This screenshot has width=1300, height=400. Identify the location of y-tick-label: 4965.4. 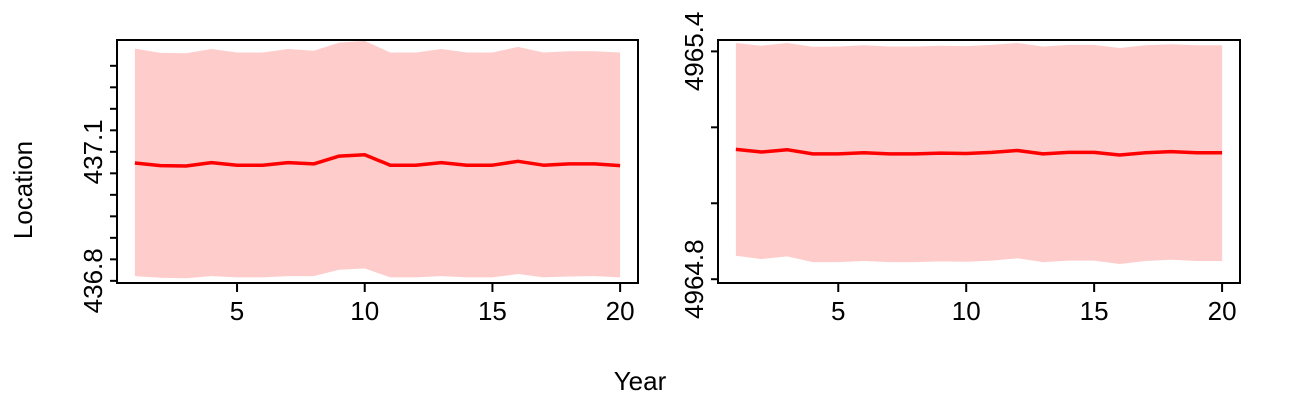
(694, 52).